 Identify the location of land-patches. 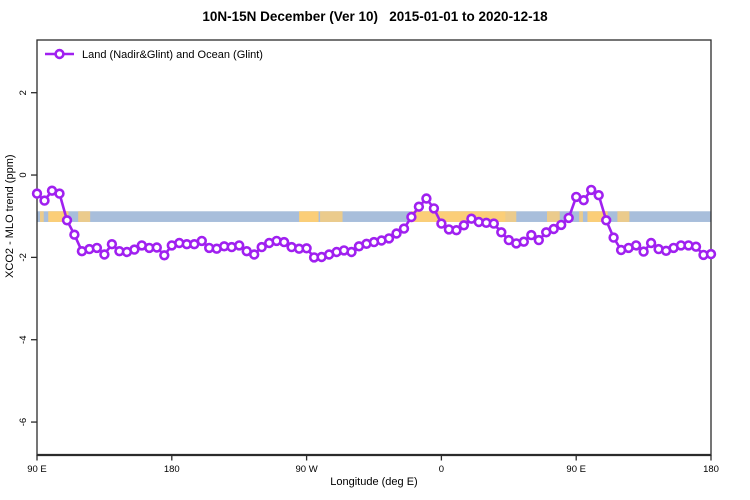
(334, 216).